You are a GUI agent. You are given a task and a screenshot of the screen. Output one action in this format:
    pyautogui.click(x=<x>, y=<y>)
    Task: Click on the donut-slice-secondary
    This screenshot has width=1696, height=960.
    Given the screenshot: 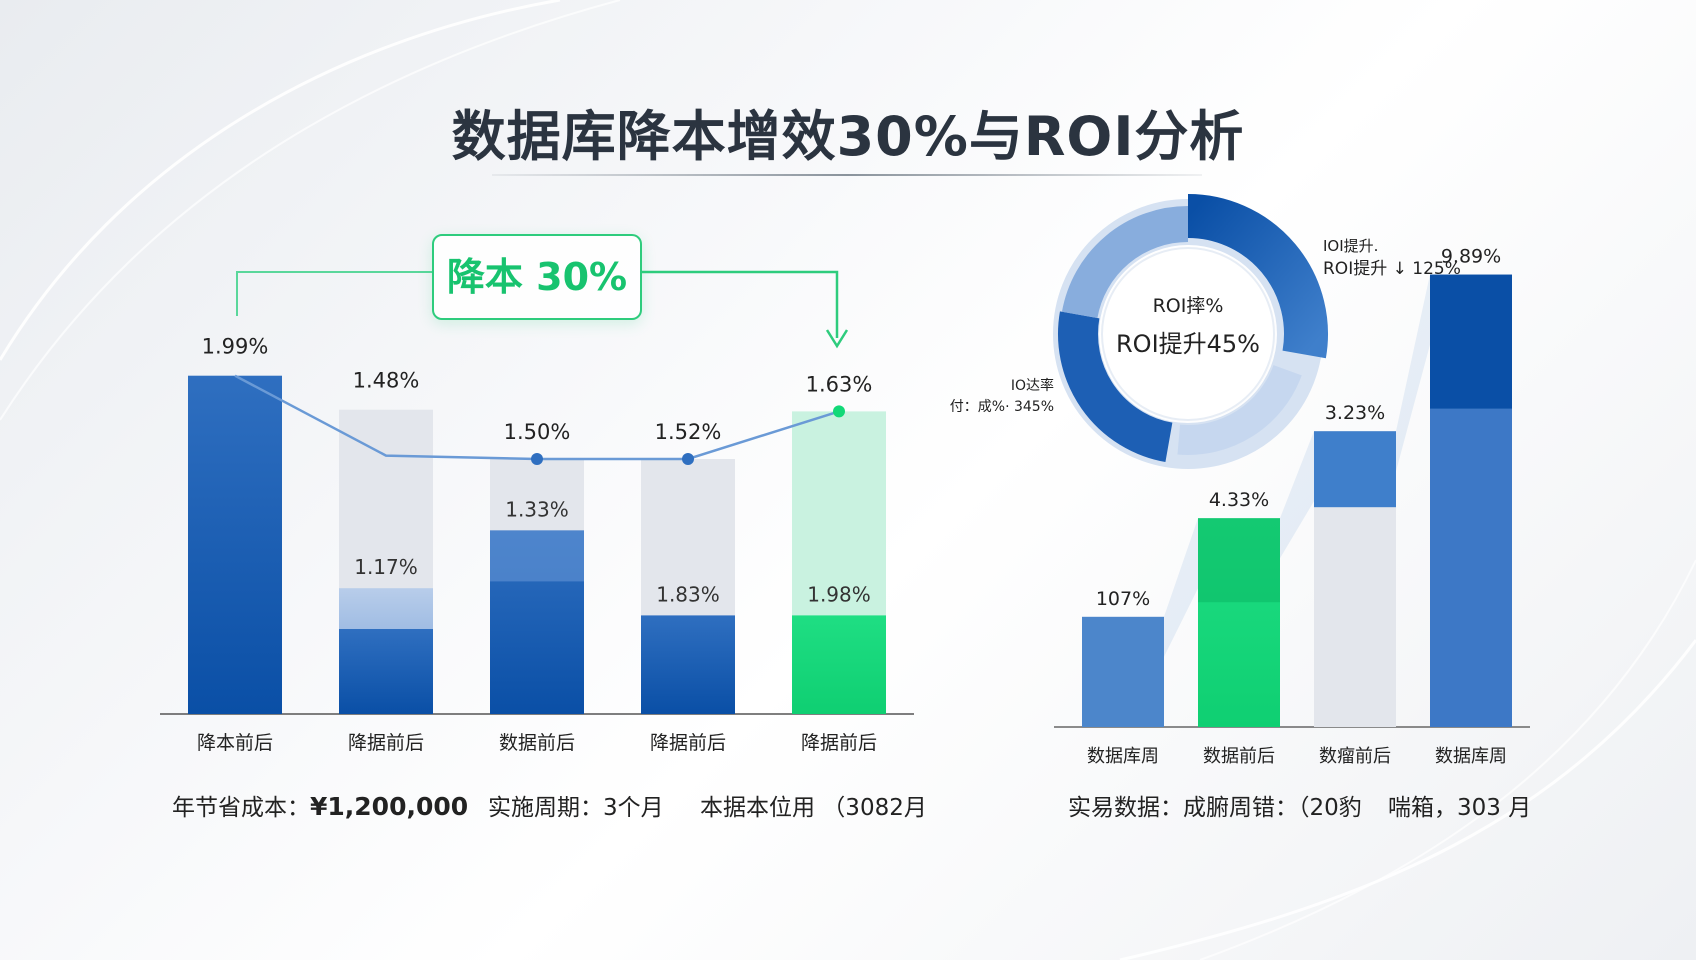 What is the action you would take?
    pyautogui.click(x=1115, y=387)
    